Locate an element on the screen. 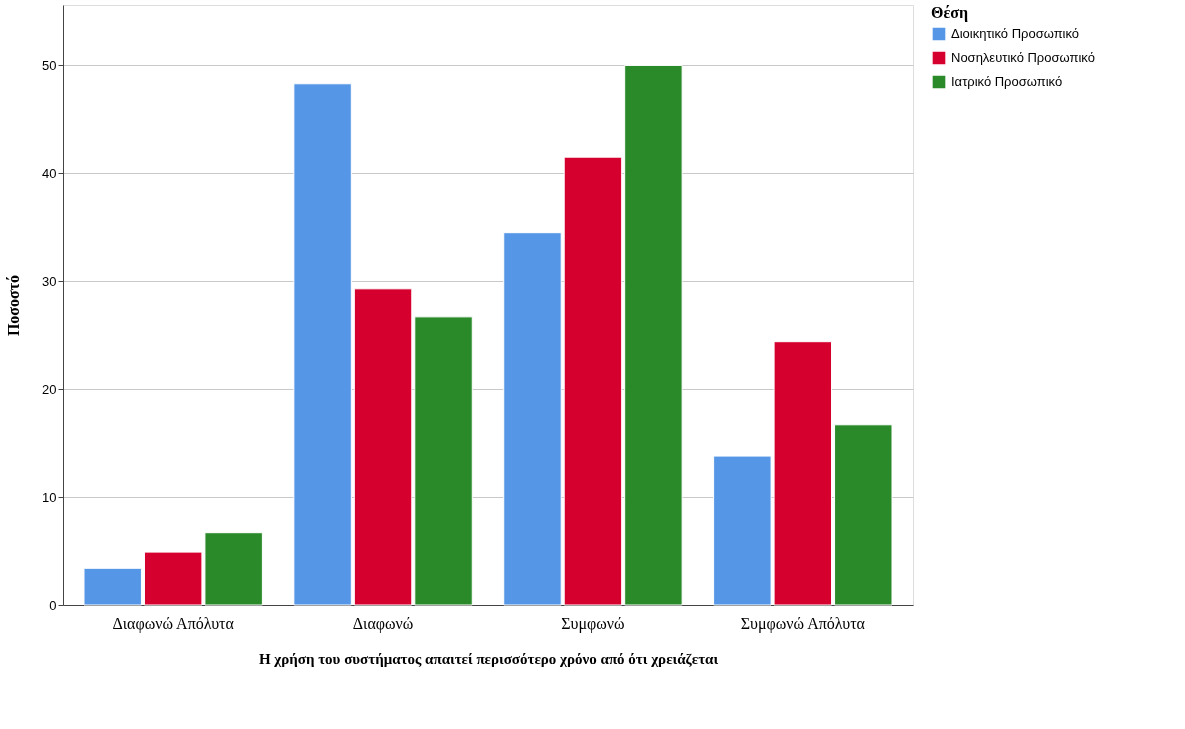 Image resolution: width=1185 pixels, height=729 pixels. x-axis-title: Η χρήση του συστήματος απαιτεί περισσότερο χρόνο από ότι χρειάζεται is located at coordinates (488, 658).